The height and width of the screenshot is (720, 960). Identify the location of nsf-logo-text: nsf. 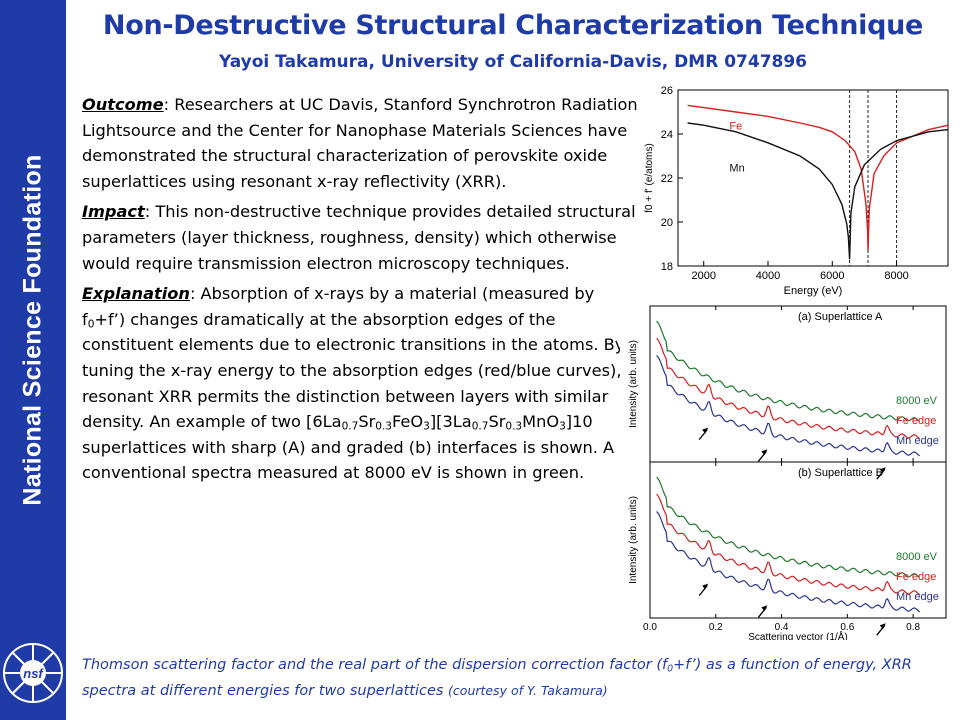
(33, 673).